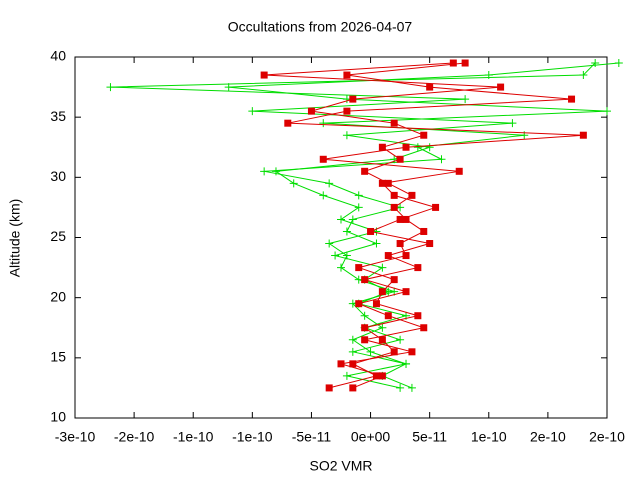  I want to click on y-tick-label: 30, so click(58, 176).